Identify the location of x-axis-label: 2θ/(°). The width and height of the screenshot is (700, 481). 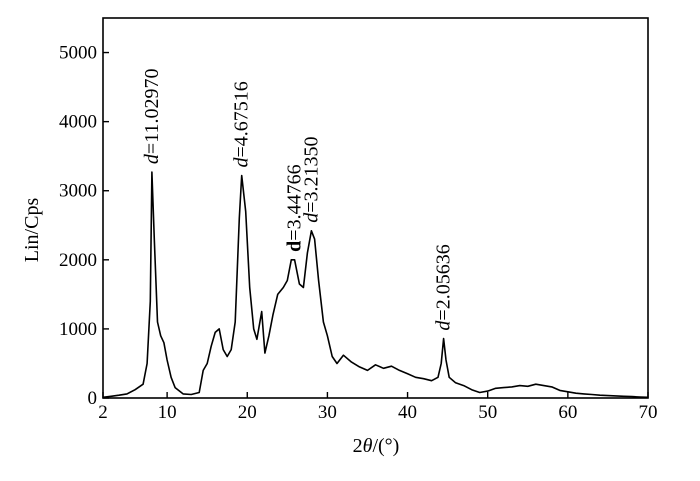
(376, 446).